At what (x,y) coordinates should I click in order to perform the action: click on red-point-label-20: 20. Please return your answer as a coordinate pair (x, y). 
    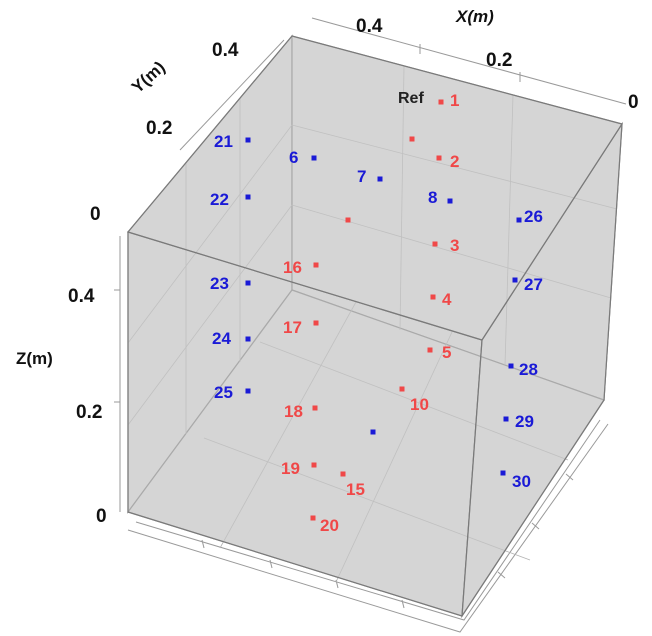
    Looking at the image, I should click on (329, 525).